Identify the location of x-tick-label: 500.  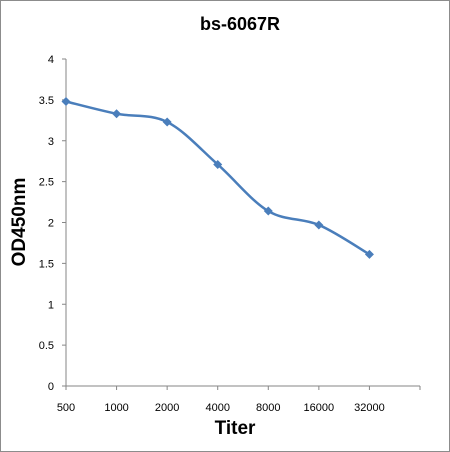
(66, 408).